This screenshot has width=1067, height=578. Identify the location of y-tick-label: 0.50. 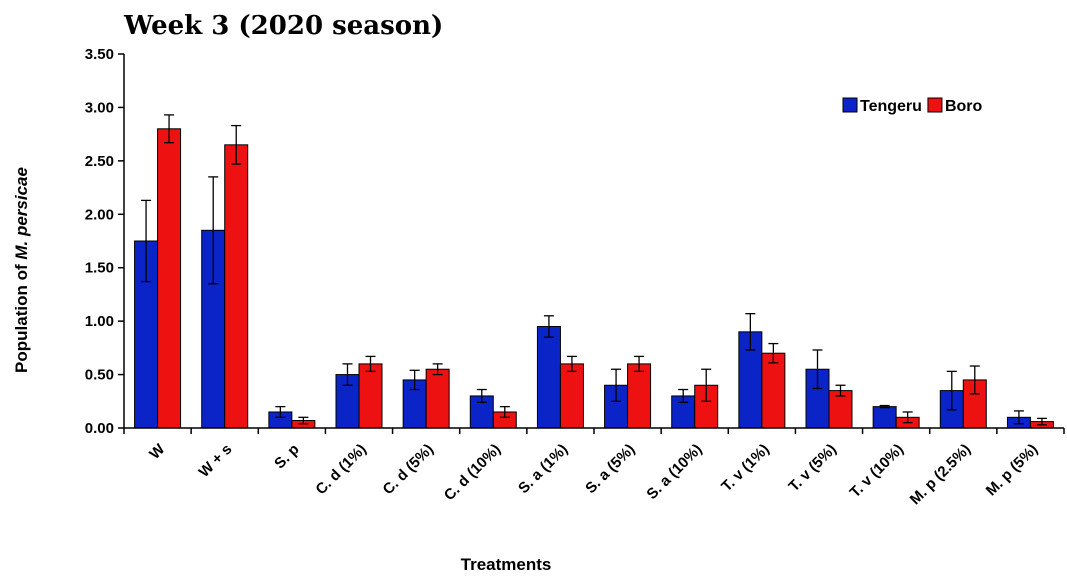
(99, 375).